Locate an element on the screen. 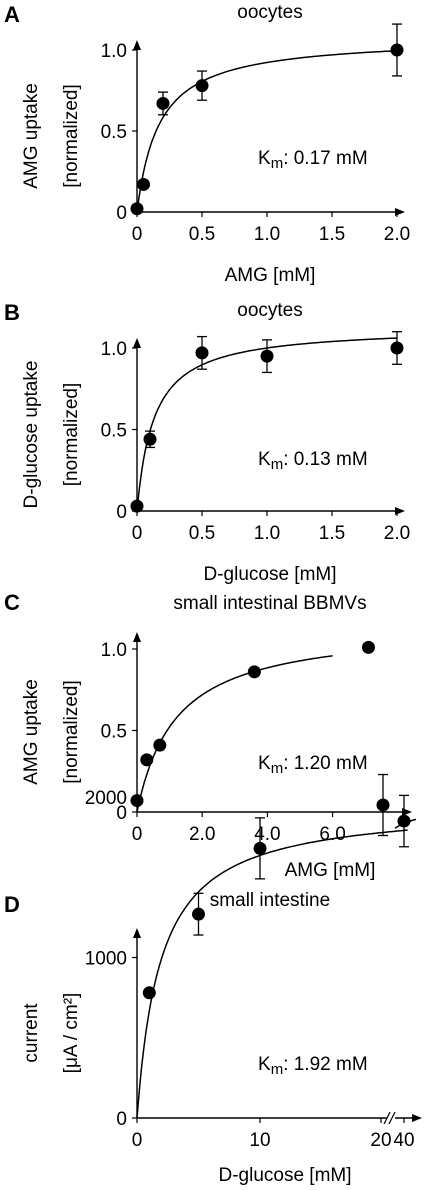  x-tick-label: 10 is located at coordinates (259, 1140).